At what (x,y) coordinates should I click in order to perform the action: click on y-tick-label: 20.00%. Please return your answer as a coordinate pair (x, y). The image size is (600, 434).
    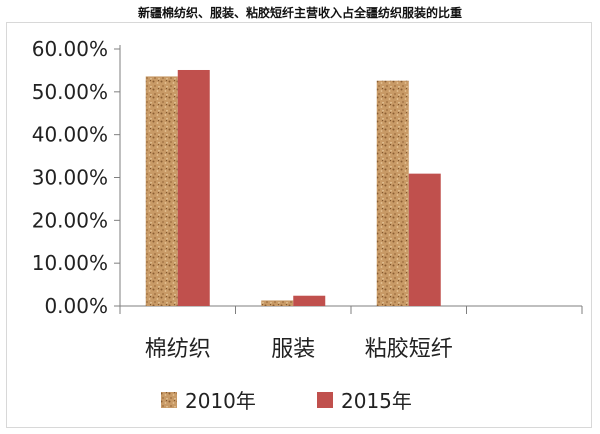
    Looking at the image, I should click on (70, 220).